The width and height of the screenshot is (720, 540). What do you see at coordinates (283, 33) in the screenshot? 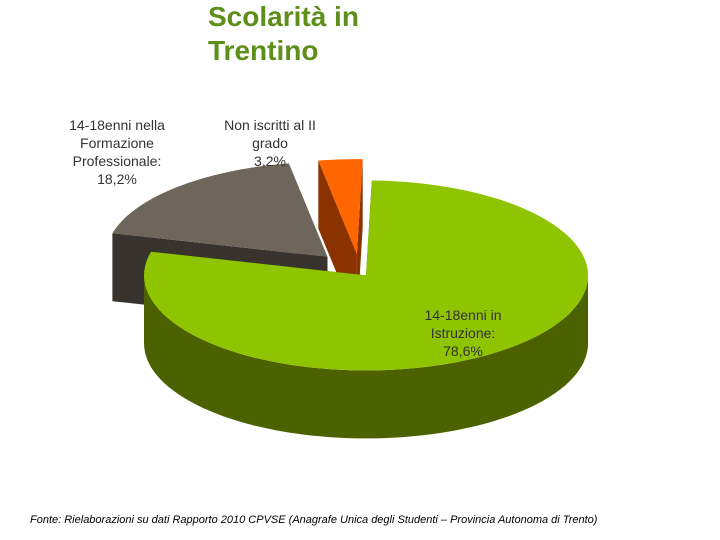
I see `chart-title: Scolarità in Trentino` at bounding box center [283, 33].